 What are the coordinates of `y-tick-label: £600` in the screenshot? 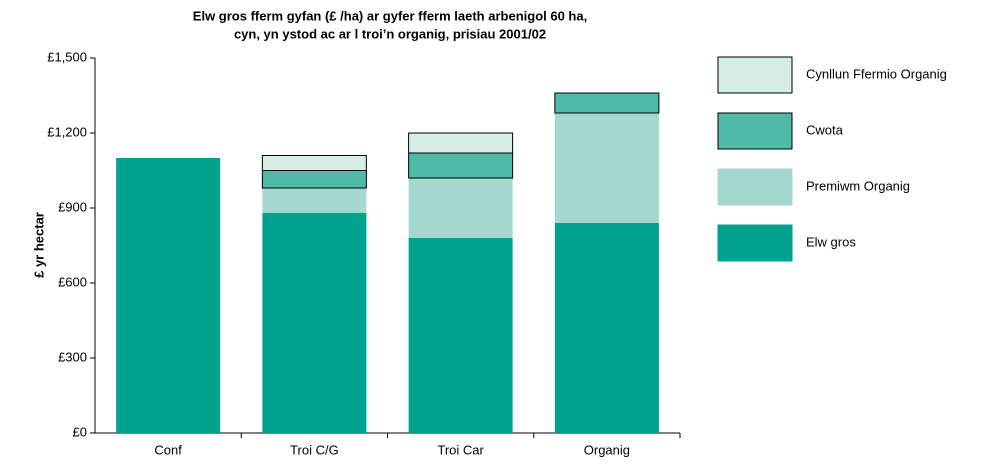 It's located at (72, 281).